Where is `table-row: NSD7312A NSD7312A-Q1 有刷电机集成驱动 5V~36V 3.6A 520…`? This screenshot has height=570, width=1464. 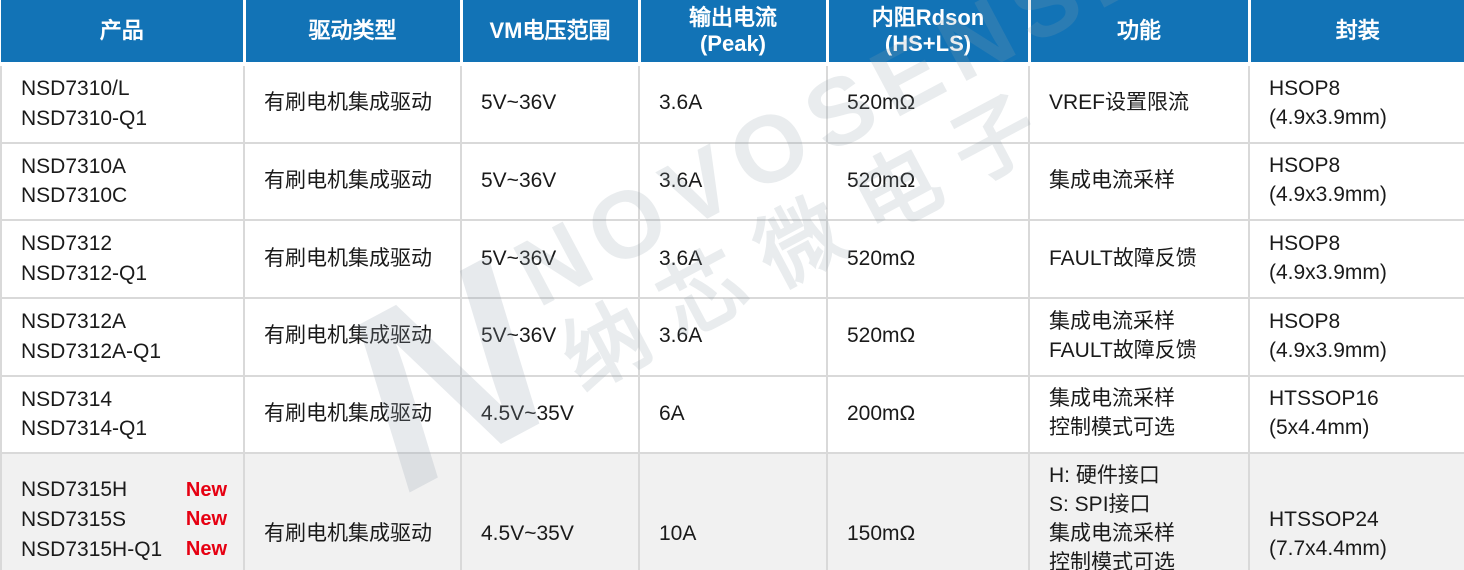 table-row: NSD7312A NSD7312A-Q1 有刷电机集成驱动 5V~36V 3.6A 520… is located at coordinates (732, 336).